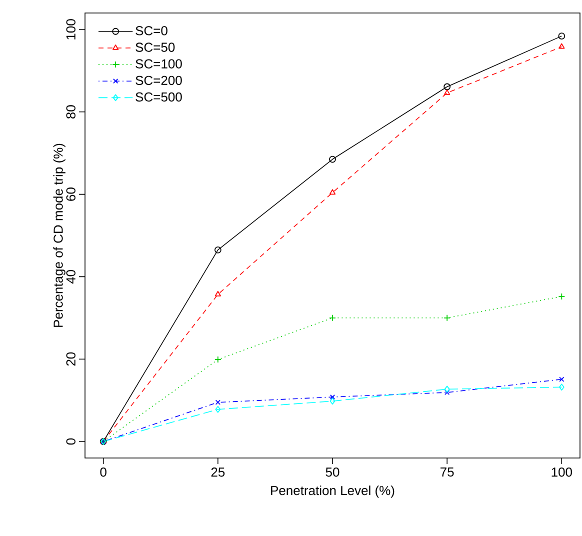 This screenshot has height=536, width=582. Describe the element at coordinates (333, 472) in the screenshot. I see `x-tick-label: 50` at that location.